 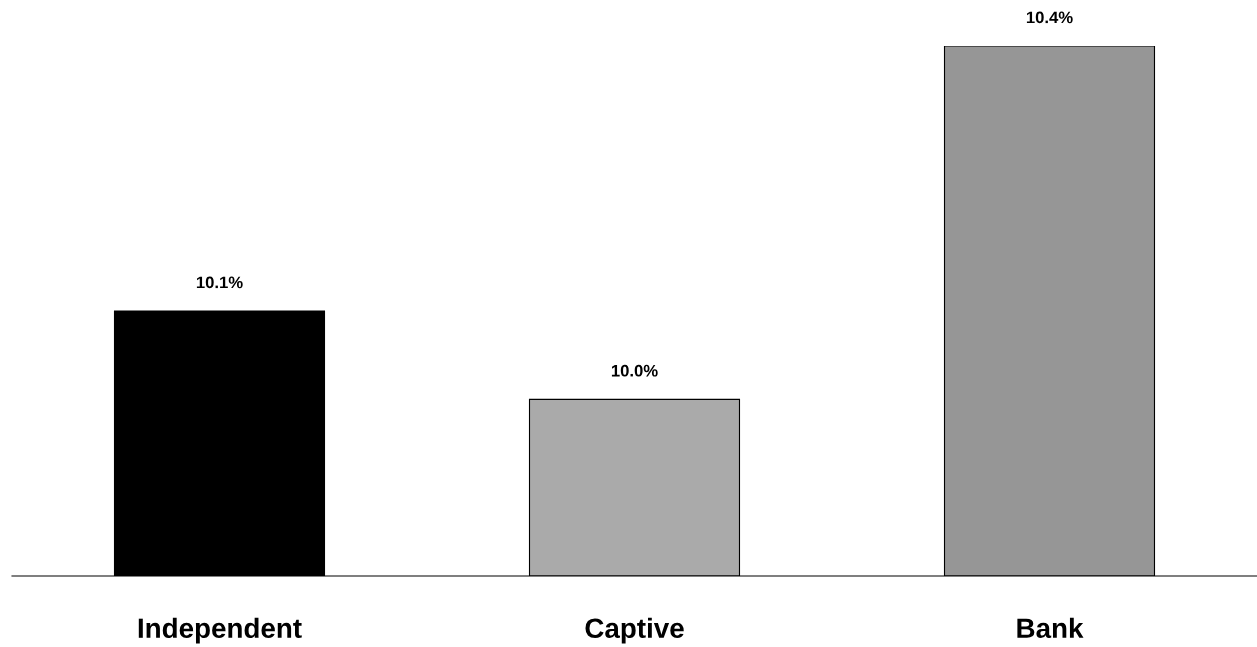 What do you see at coordinates (220, 630) in the screenshot?
I see `x-tick-label: Independent` at bounding box center [220, 630].